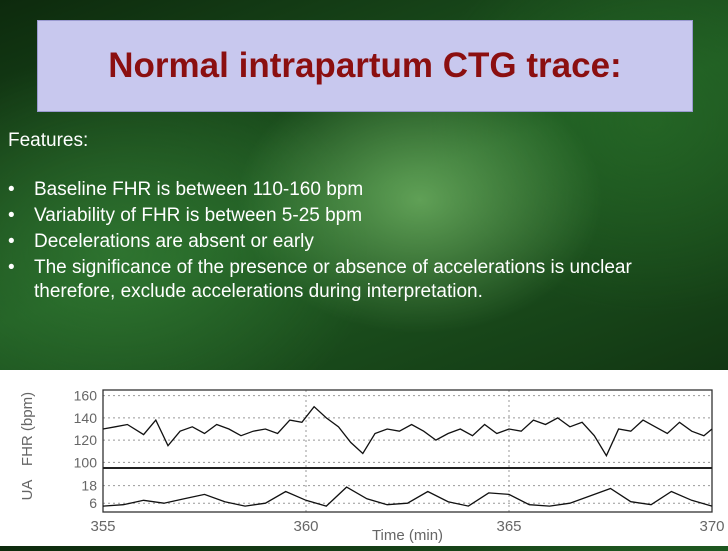 Image resolution: width=728 pixels, height=551 pixels. I want to click on bullet-item: • Baseline FHR is between 110-160 bpm, so click(333, 190).